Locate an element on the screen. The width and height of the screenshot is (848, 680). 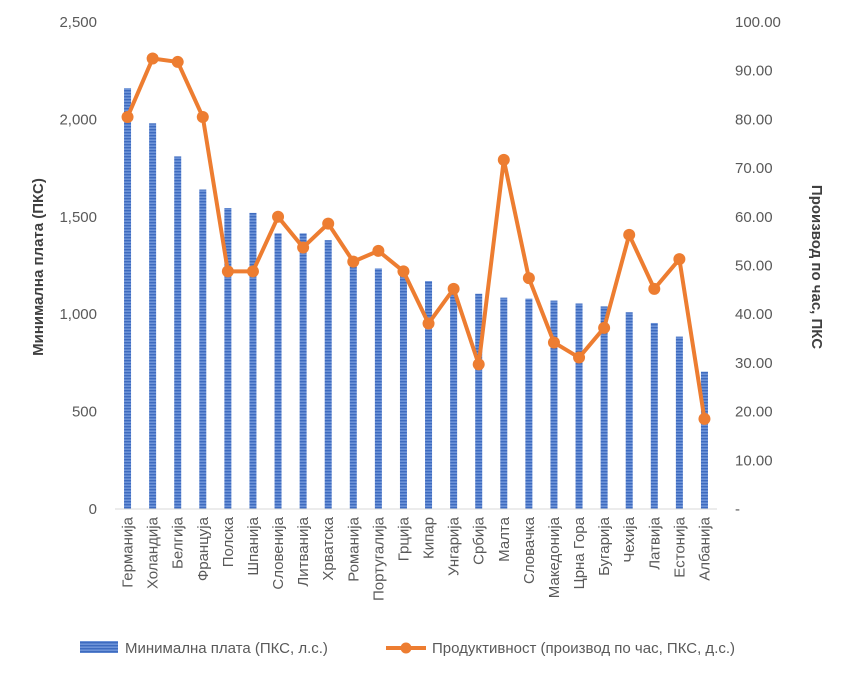
category-label: Романија is located at coordinates (353, 548).